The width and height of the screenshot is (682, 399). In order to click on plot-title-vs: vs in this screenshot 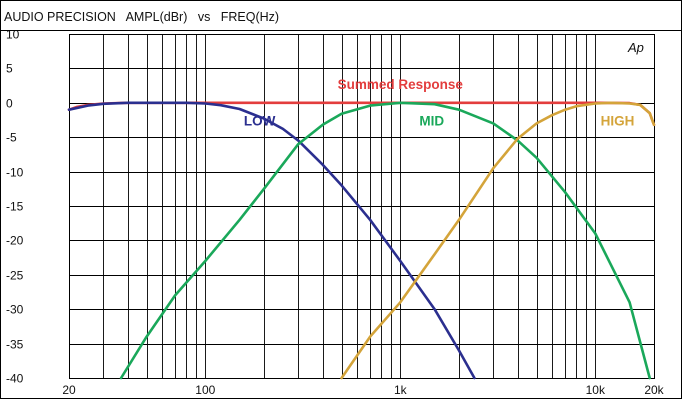, I will do `click(204, 17)`.